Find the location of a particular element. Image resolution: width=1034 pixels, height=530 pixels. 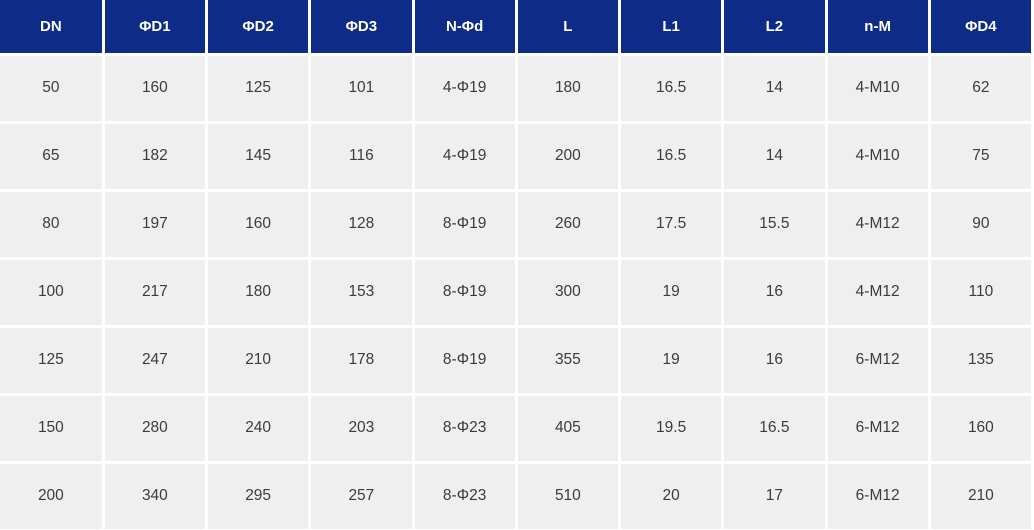

table-cell: 510 is located at coordinates (569, 496).